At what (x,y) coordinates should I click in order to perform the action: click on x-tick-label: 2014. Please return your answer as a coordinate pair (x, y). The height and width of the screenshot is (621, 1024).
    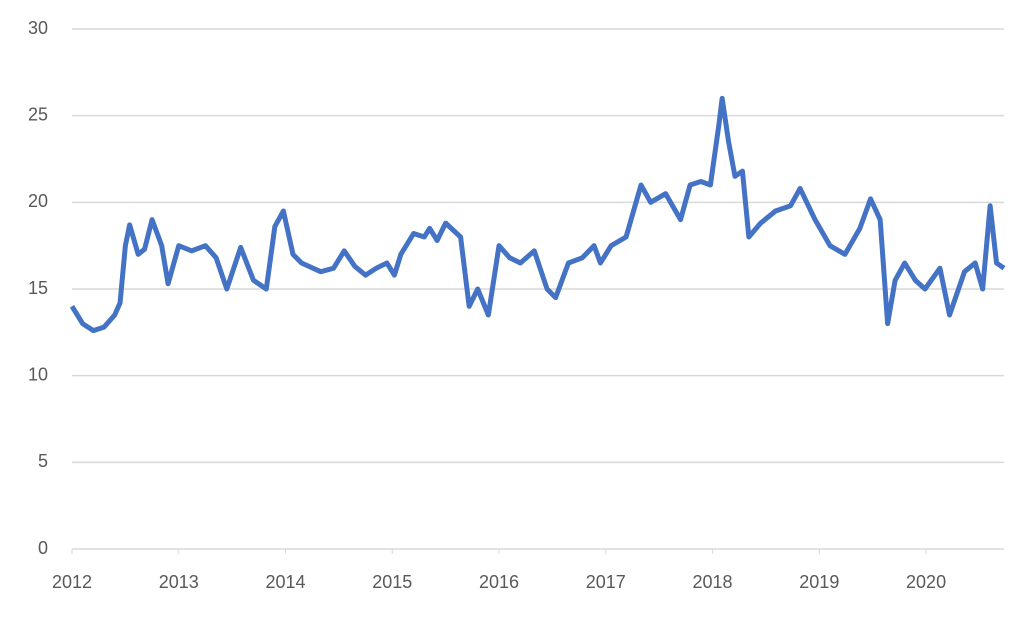
    Looking at the image, I should click on (285, 582).